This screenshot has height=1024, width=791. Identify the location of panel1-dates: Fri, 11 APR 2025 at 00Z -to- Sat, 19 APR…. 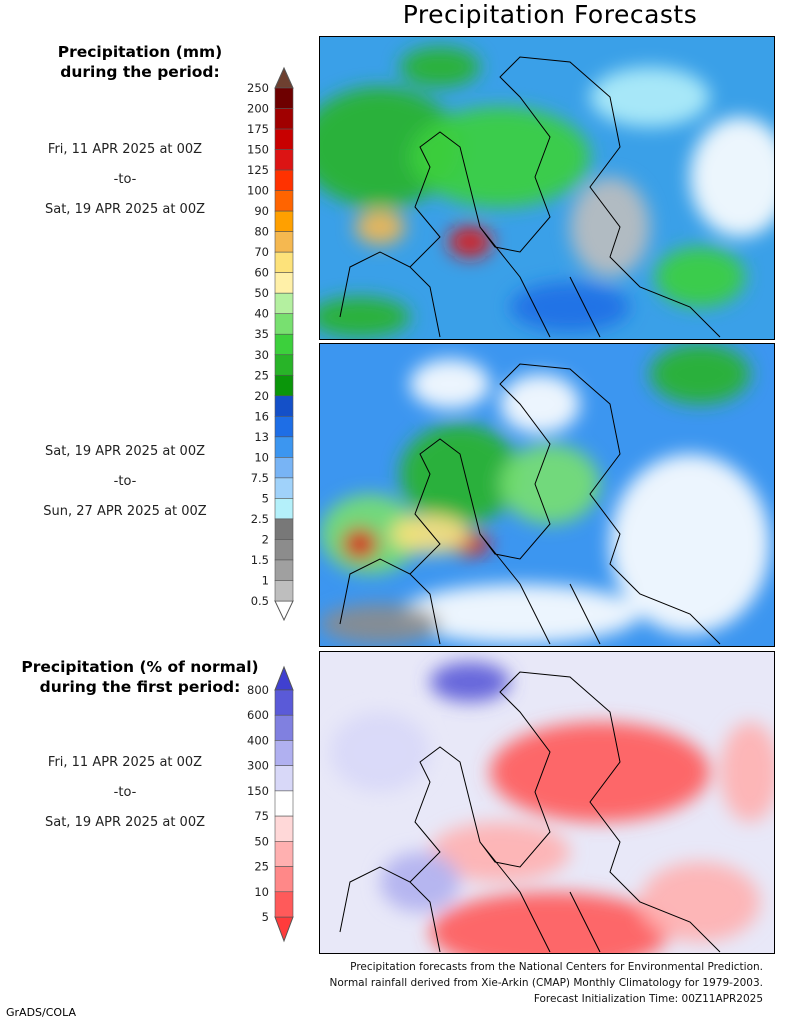
(125, 180).